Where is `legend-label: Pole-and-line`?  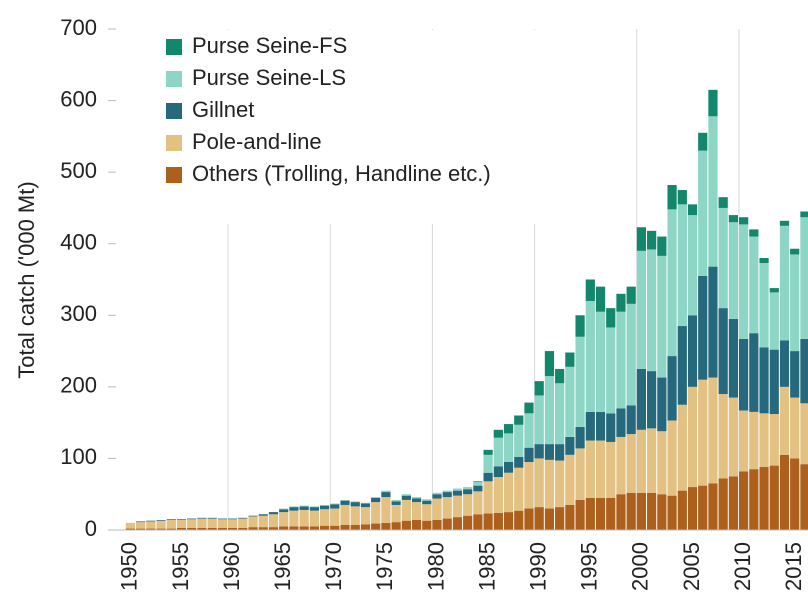
legend-label: Pole-and-line is located at coordinates (257, 141).